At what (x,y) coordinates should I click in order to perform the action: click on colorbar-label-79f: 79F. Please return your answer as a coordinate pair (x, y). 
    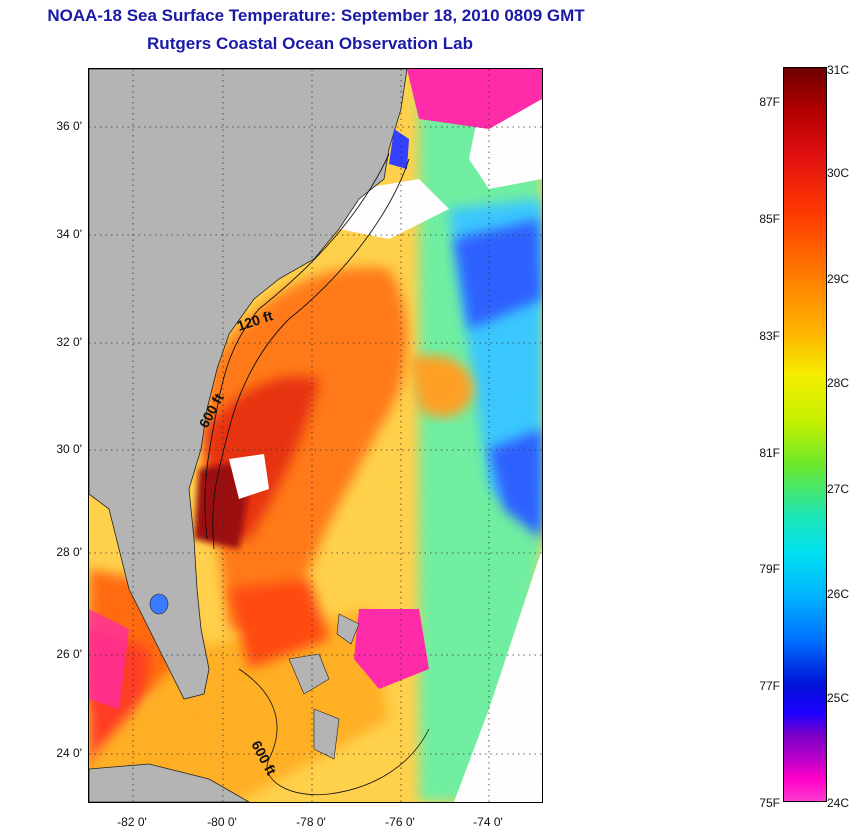
    Looking at the image, I should click on (769, 569).